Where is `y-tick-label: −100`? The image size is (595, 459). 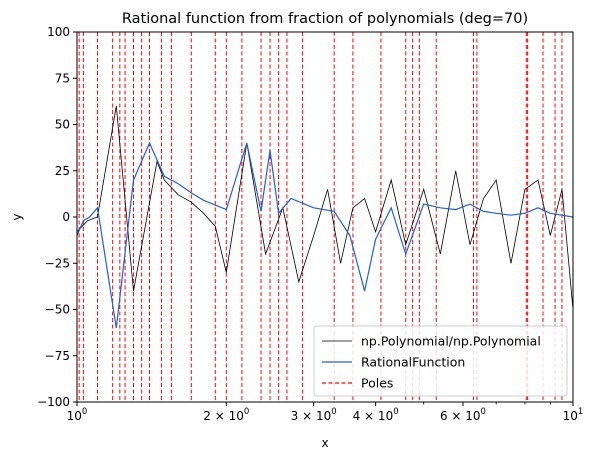 y-tick-label: −100 is located at coordinates (53, 402).